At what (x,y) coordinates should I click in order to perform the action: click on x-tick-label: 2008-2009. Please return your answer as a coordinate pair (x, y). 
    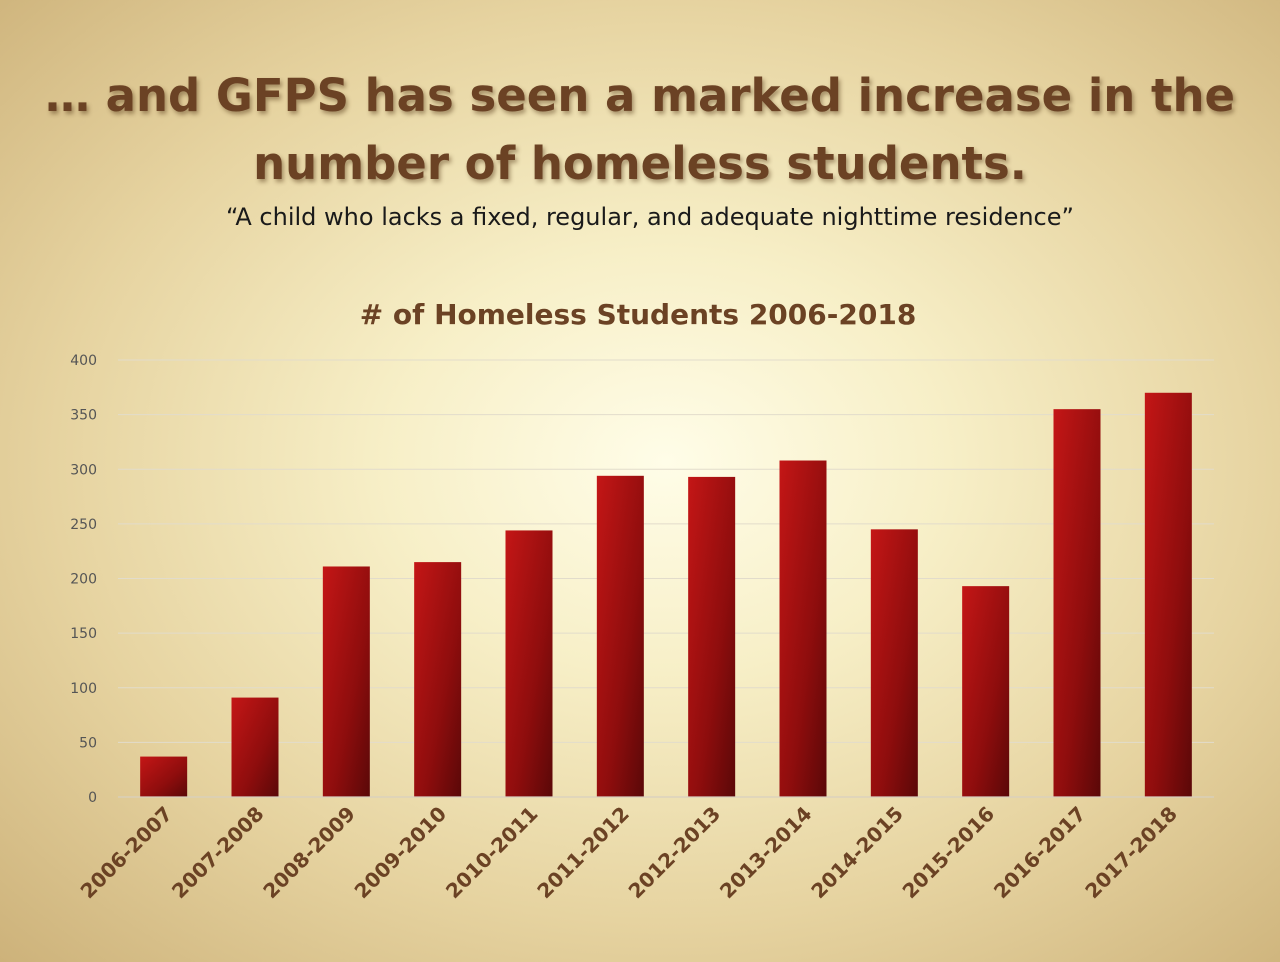
    Looking at the image, I should click on (309, 853).